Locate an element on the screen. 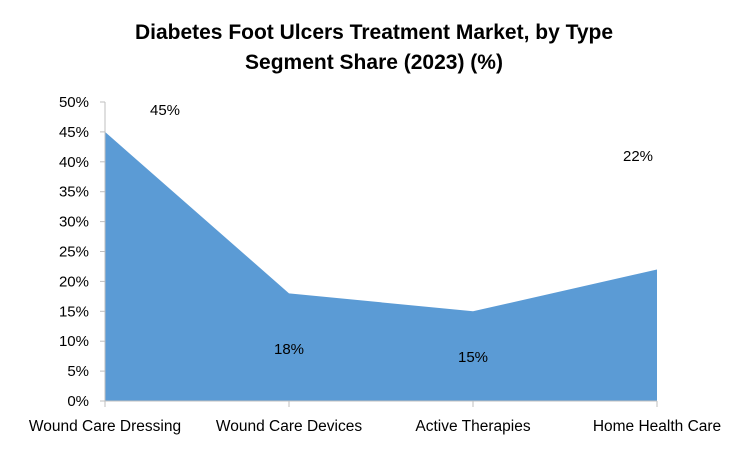 This screenshot has height=450, width=750. data-label: 45% is located at coordinates (165, 110).